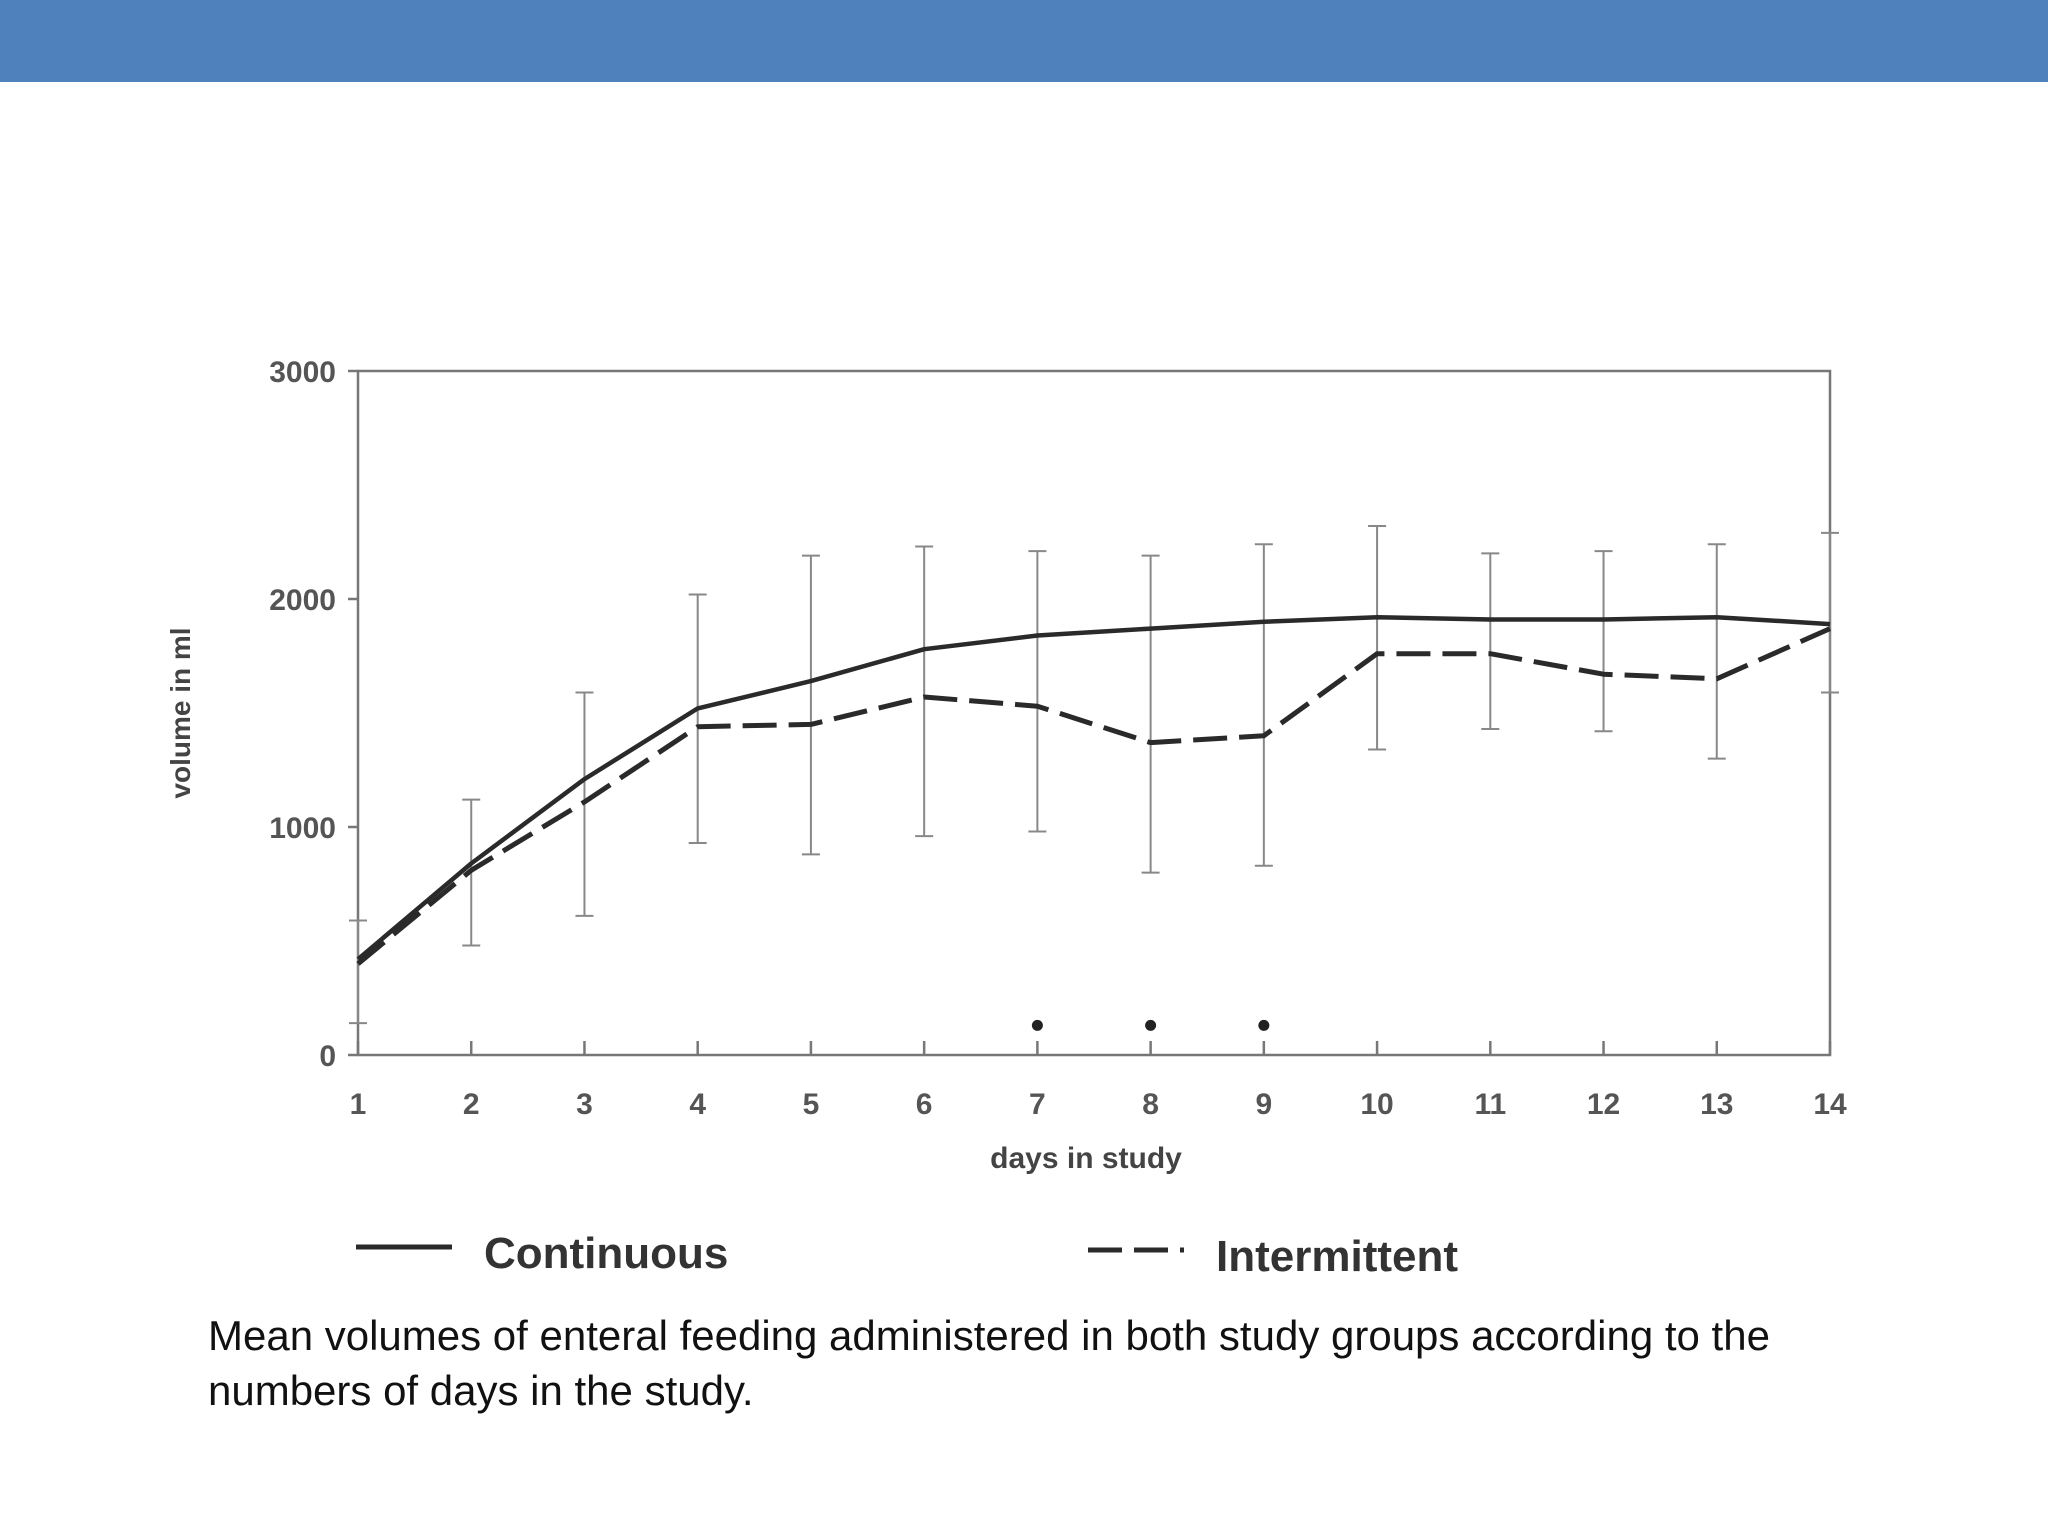 Image resolution: width=2048 pixels, height=1536 pixels. What do you see at coordinates (811, 1104) in the screenshot?
I see `x-tick-label: 5` at bounding box center [811, 1104].